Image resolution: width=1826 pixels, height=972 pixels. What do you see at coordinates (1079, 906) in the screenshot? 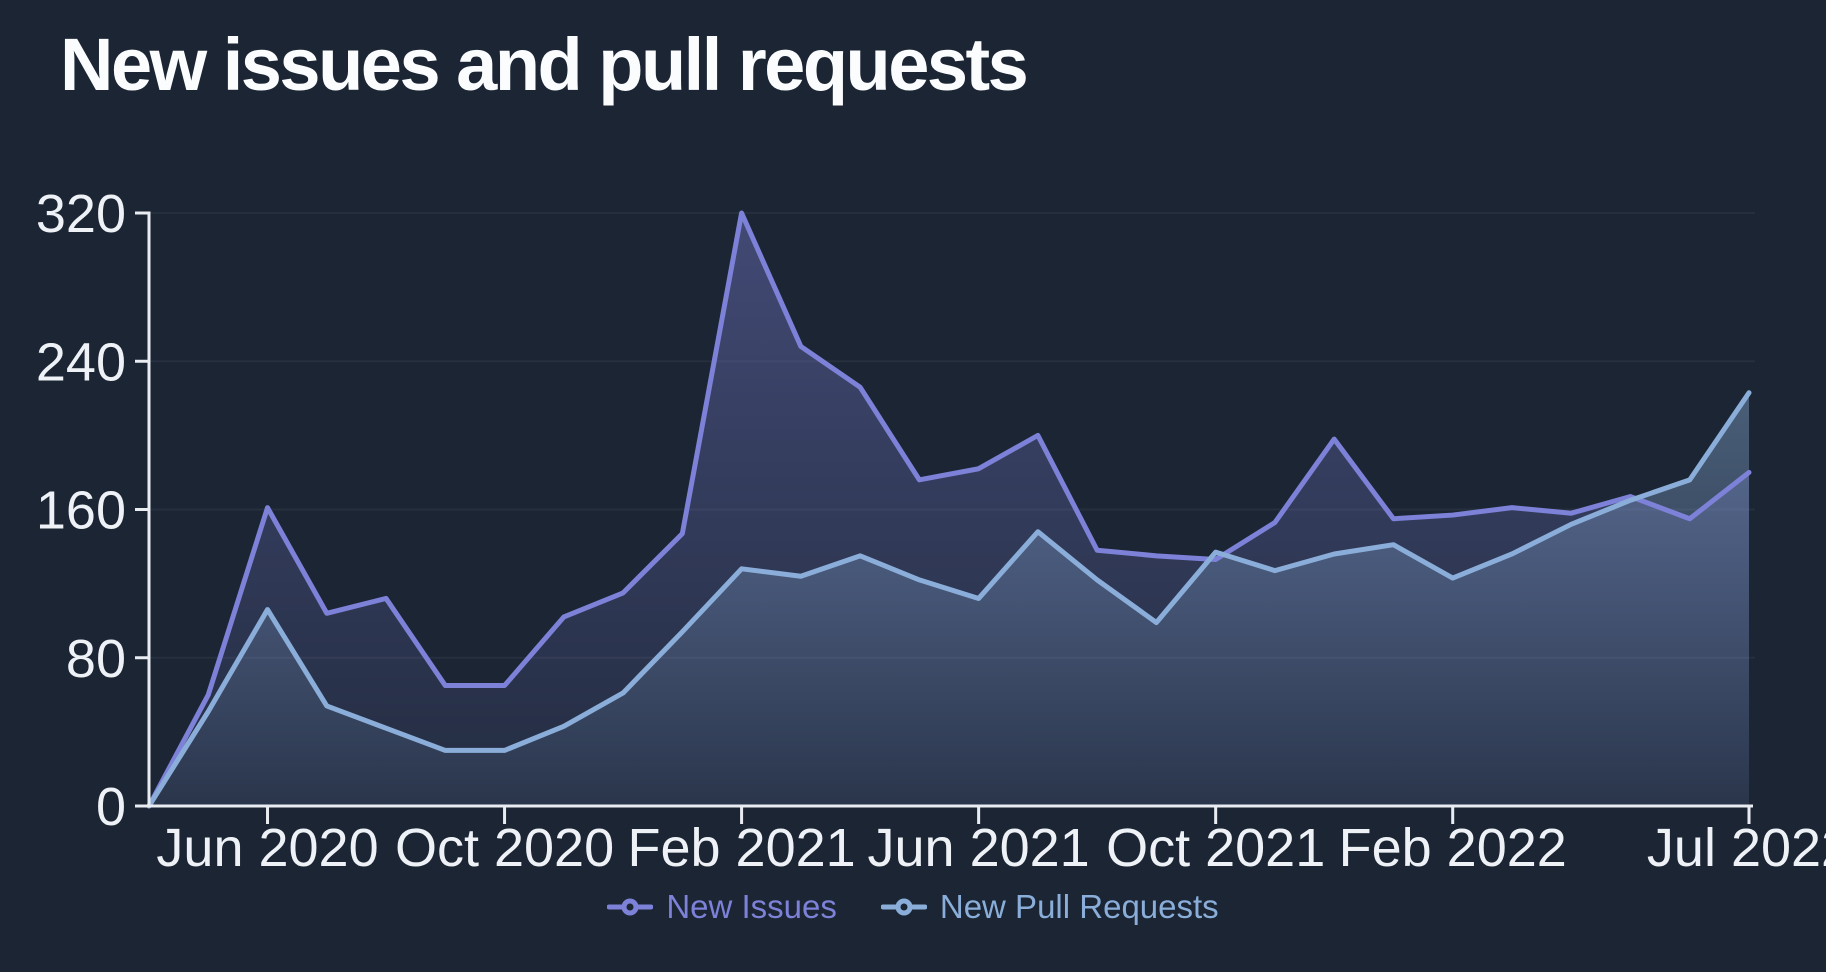
I see `legend-label: New Pull Requests` at bounding box center [1079, 906].